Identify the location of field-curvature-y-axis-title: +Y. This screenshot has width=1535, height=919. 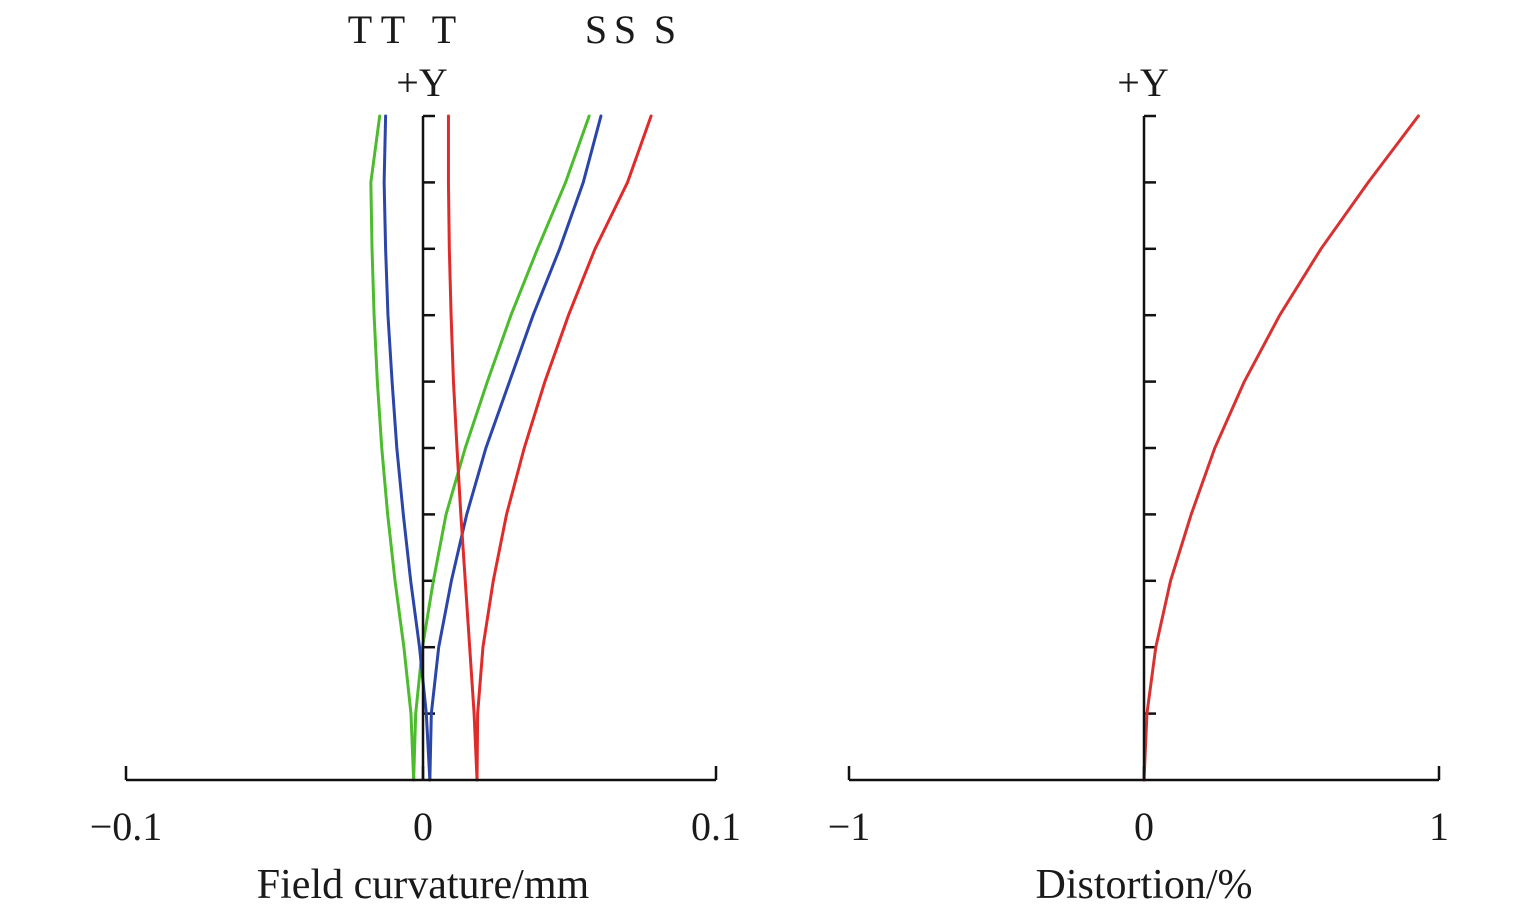
(421, 82).